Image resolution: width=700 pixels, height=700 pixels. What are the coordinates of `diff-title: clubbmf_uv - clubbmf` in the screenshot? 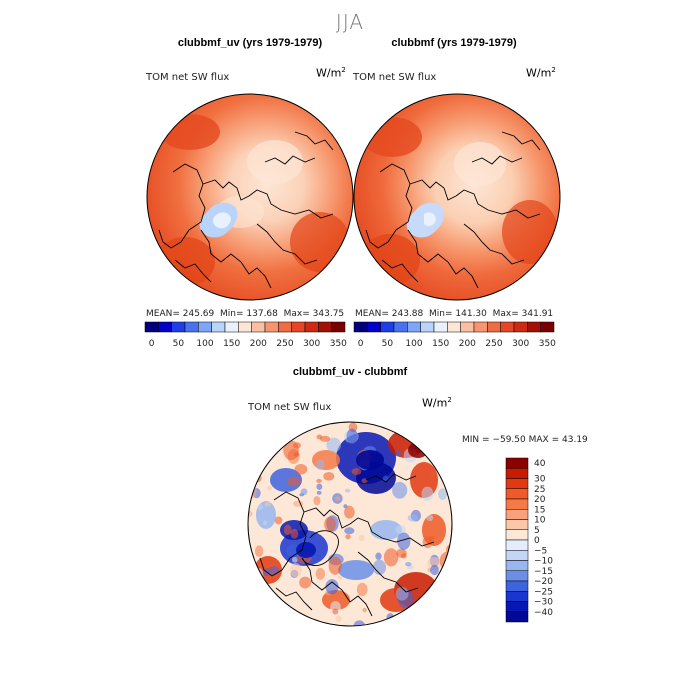 It's located at (350, 372).